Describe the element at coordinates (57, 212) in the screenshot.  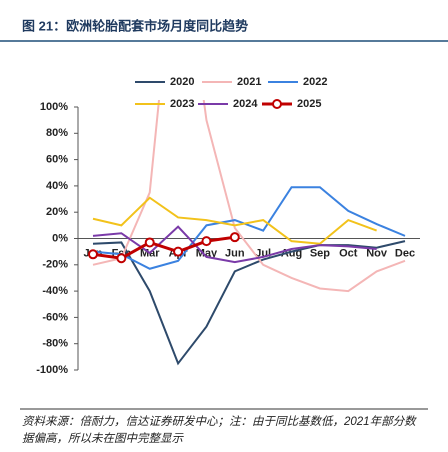
I see `y-tick-label: 20%` at that location.